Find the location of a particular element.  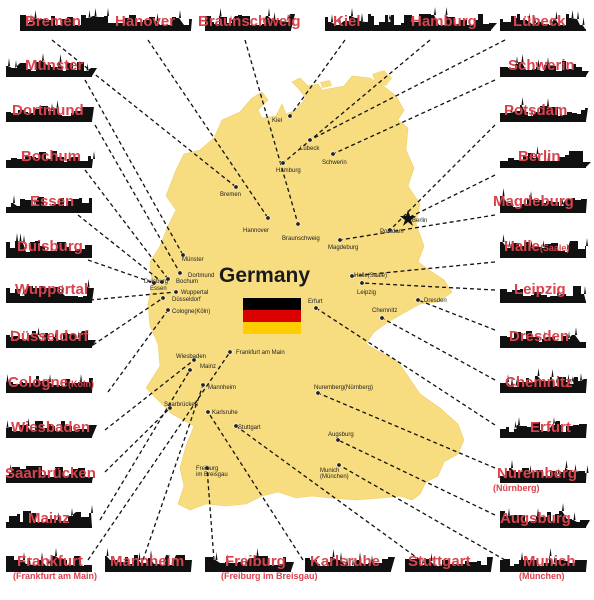

wiesbaden-map-label: Wiesbaden is located at coordinates (191, 357).